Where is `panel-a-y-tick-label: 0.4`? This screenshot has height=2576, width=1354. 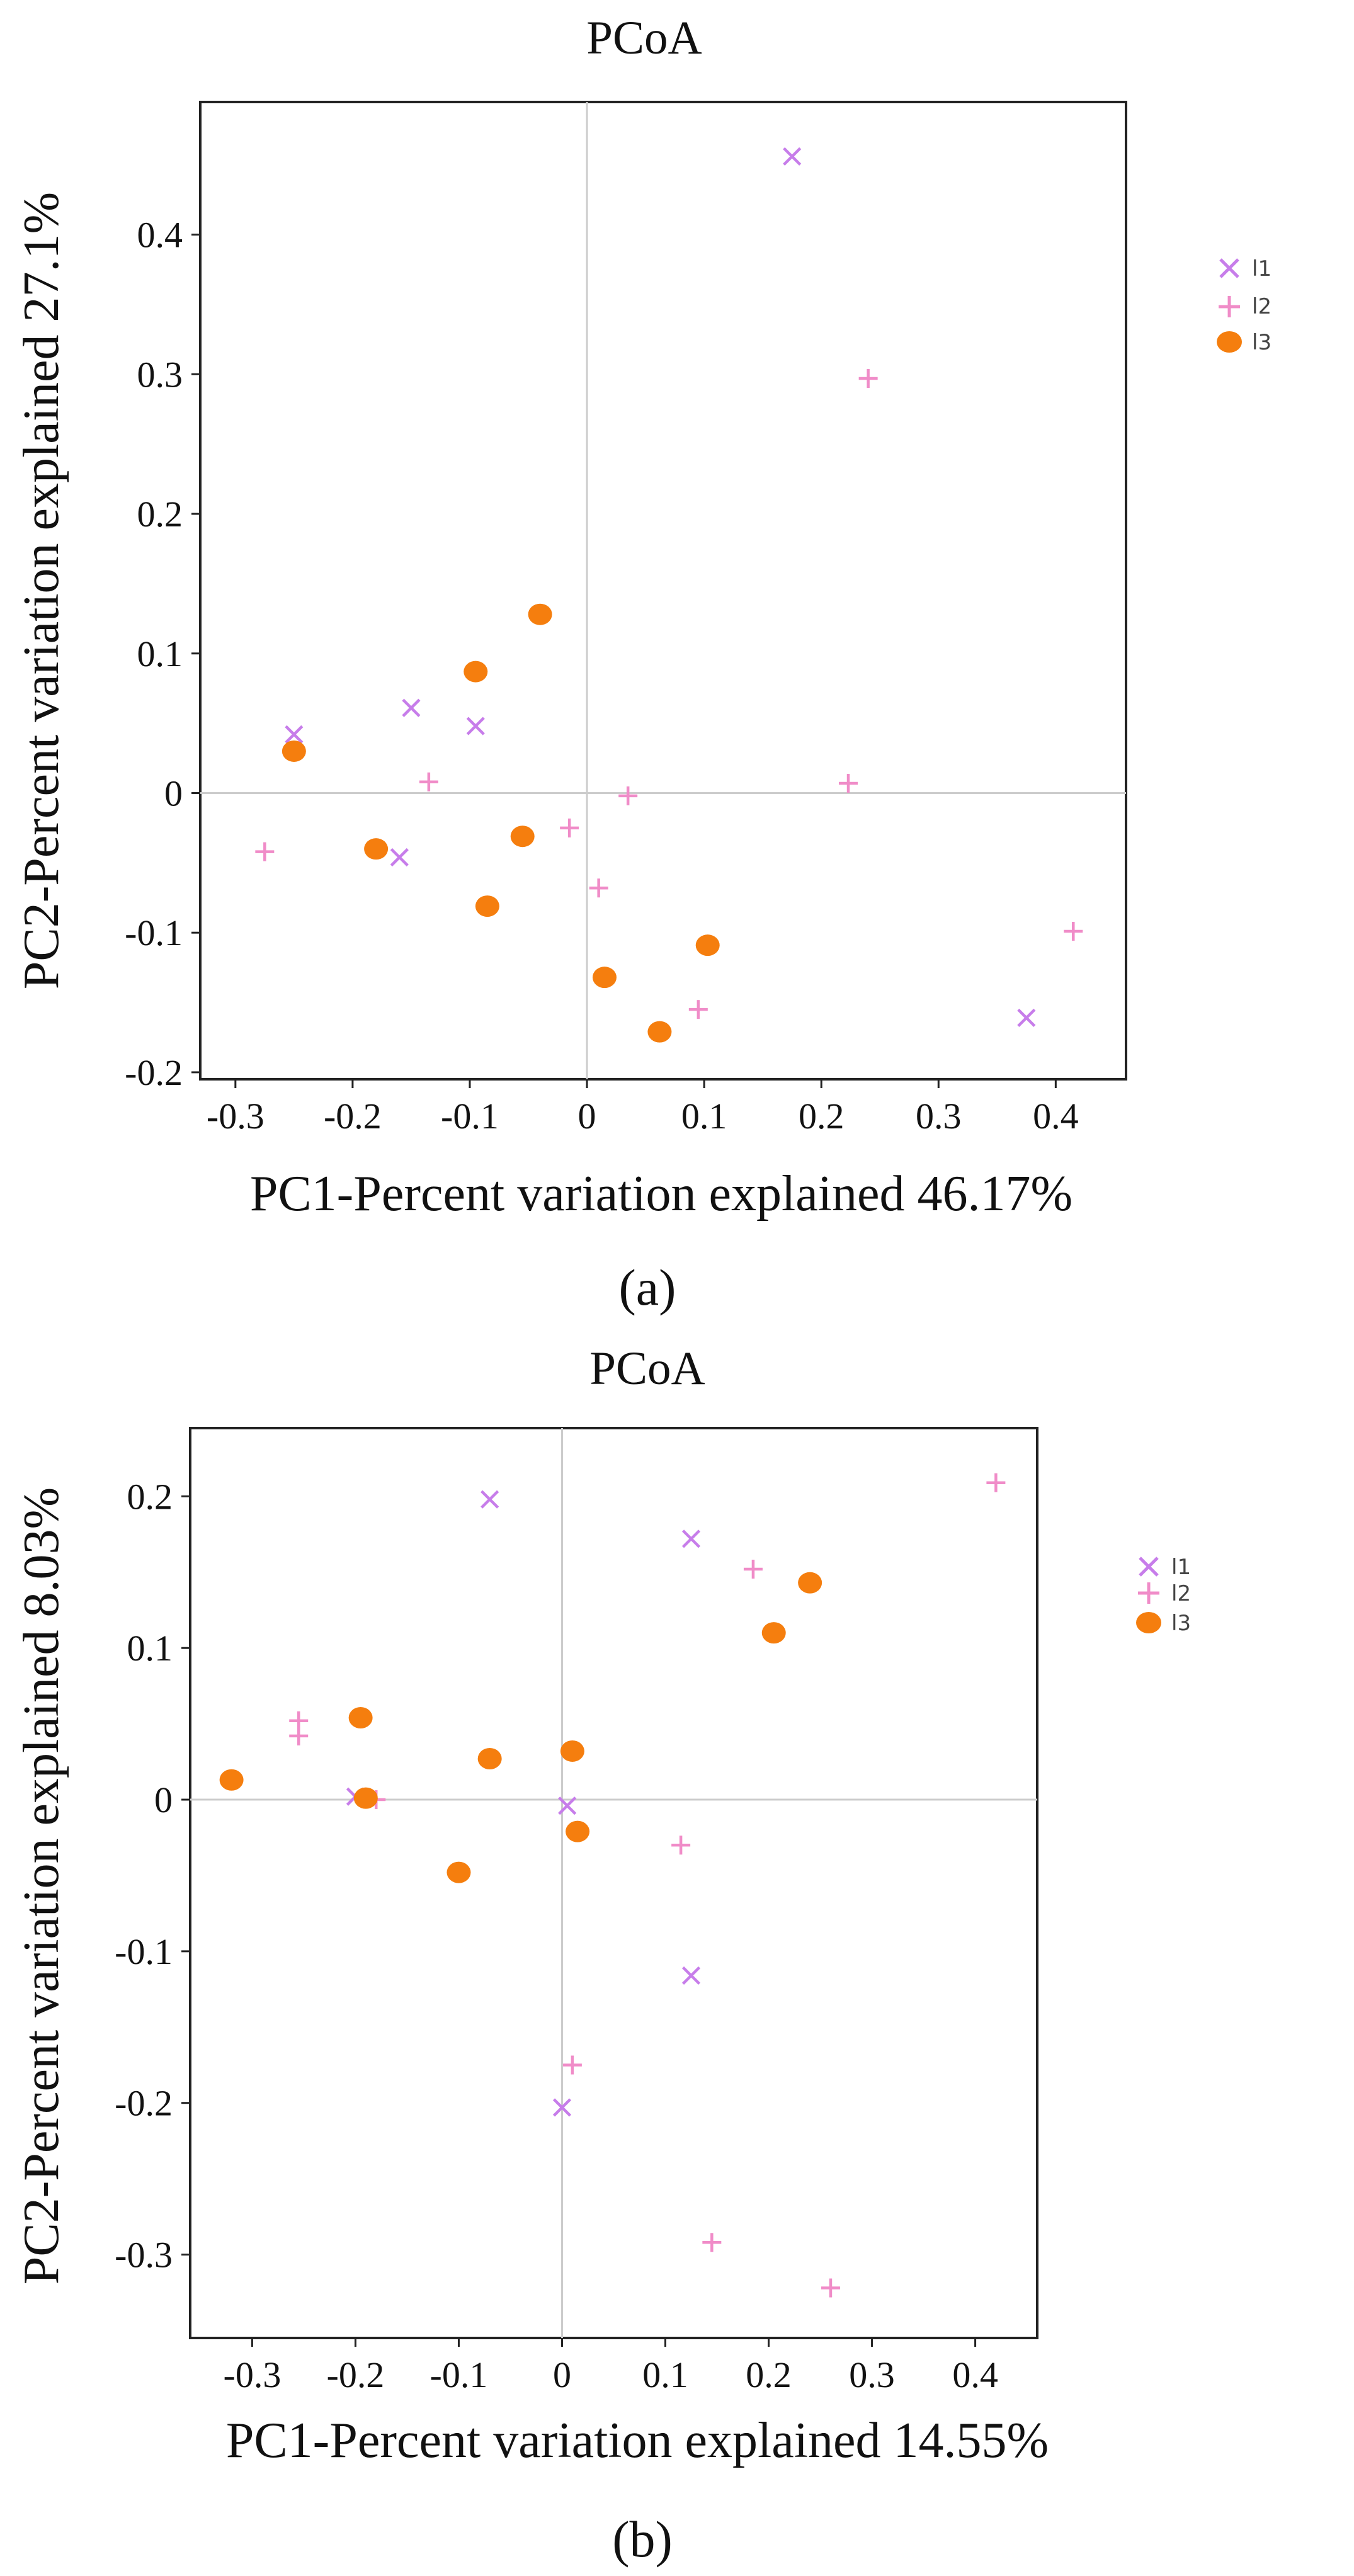 panel-a-y-tick-label: 0.4 is located at coordinates (160, 235).